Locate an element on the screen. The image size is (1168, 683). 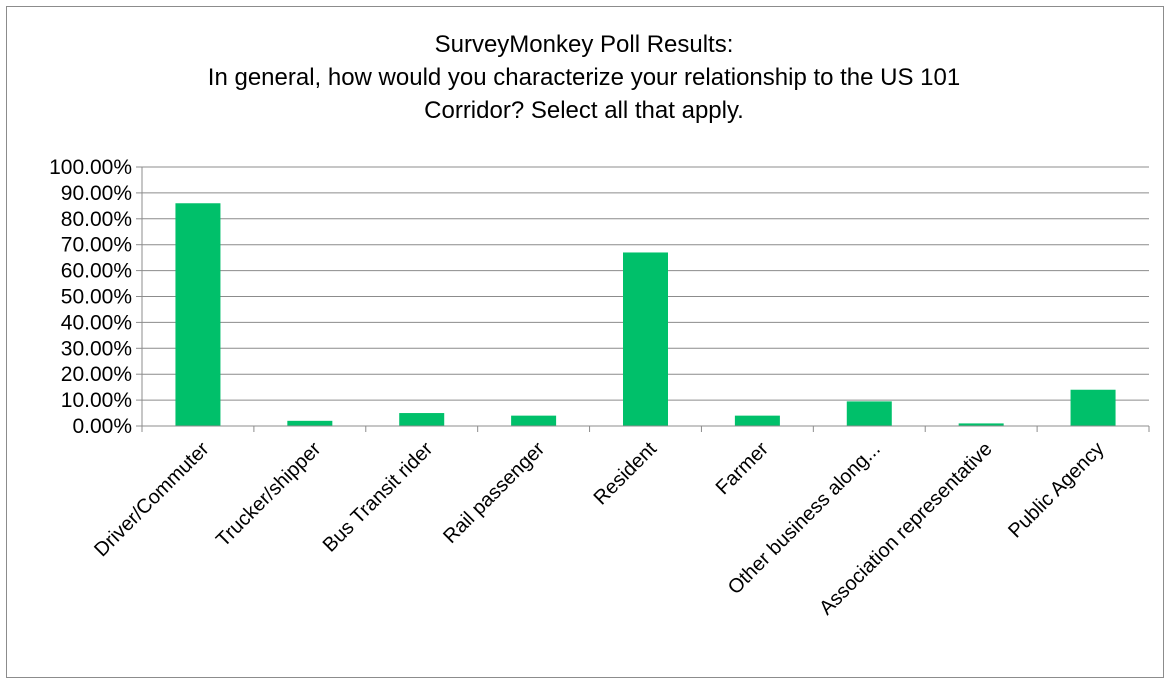
bar-driver-commuter is located at coordinates (198, 314).